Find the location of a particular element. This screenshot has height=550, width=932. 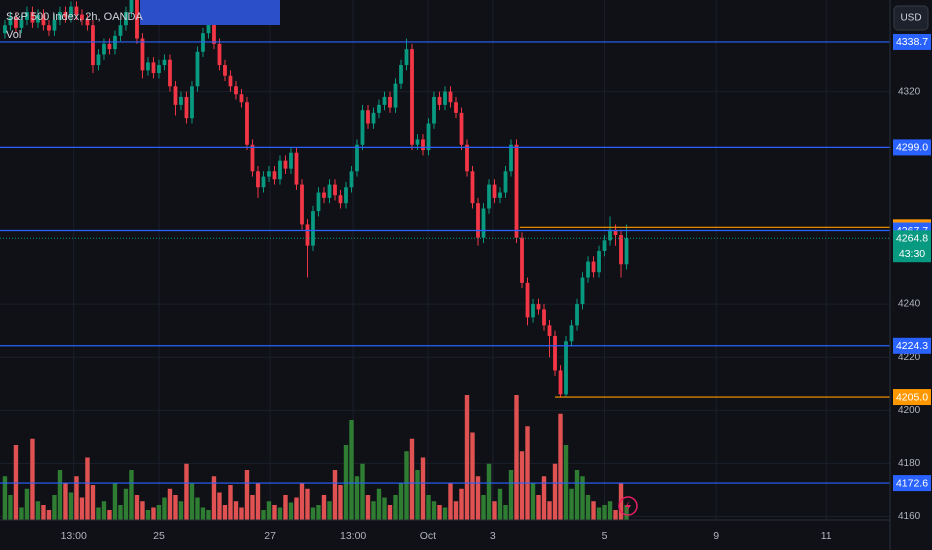

y-tick-label: 4320 is located at coordinates (909, 91).